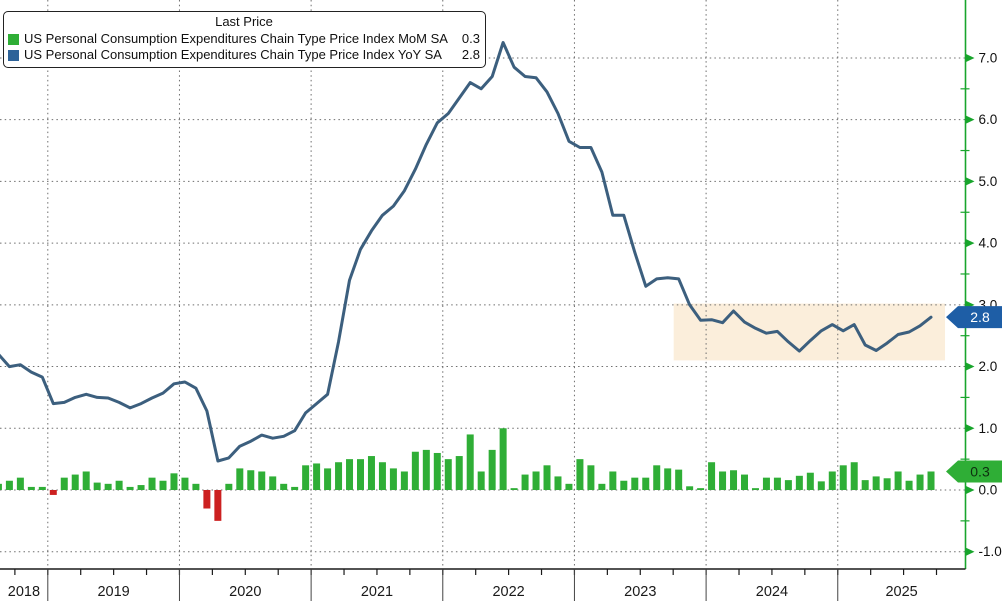 The width and height of the screenshot is (1003, 601). Describe the element at coordinates (113, 592) in the screenshot. I see `x-axis-year-label: 2019` at that location.